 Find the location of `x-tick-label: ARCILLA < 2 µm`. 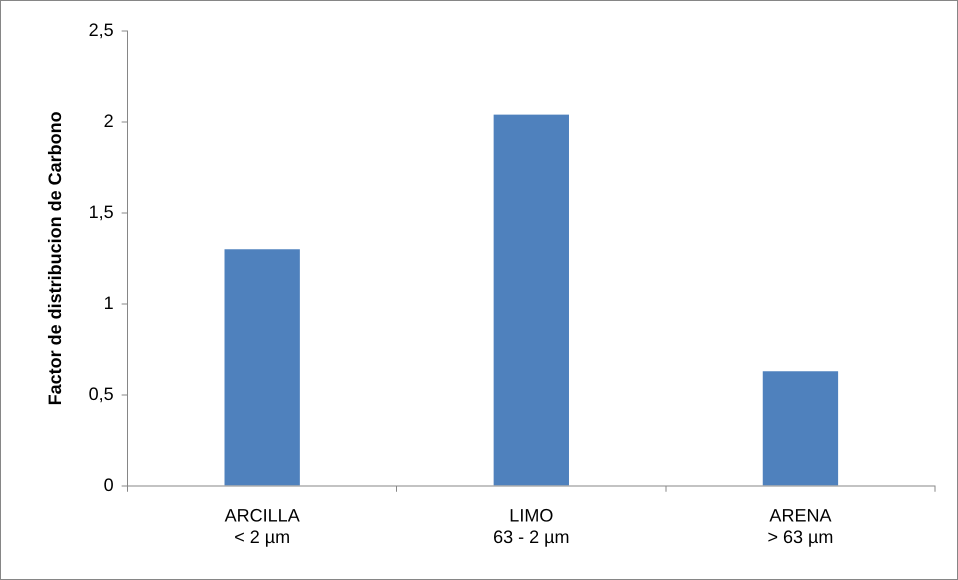

x-tick-label: ARCILLA < 2 µm is located at coordinates (262, 527).